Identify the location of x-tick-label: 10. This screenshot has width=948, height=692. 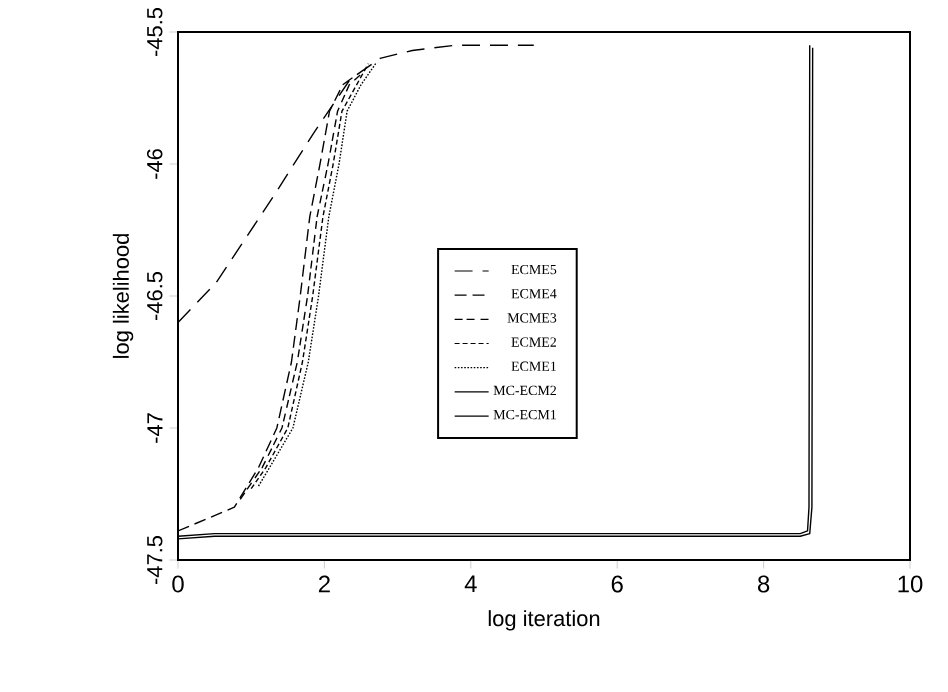
(910, 584).